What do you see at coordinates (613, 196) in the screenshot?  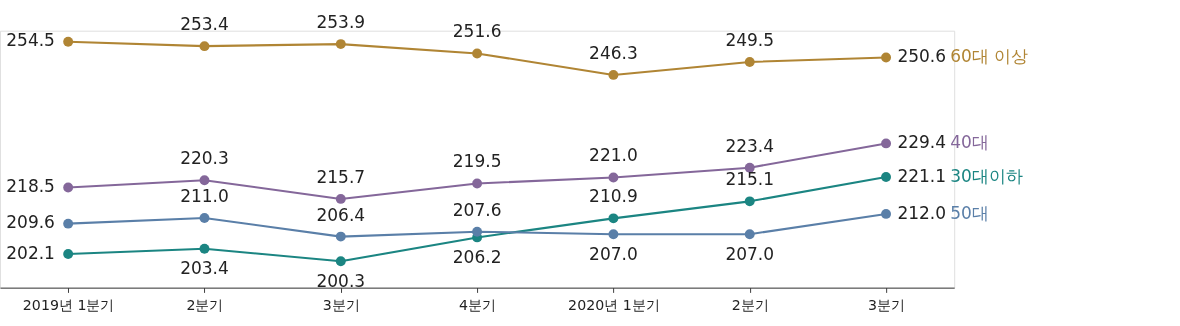 I see `data-label: 210.9` at bounding box center [613, 196].